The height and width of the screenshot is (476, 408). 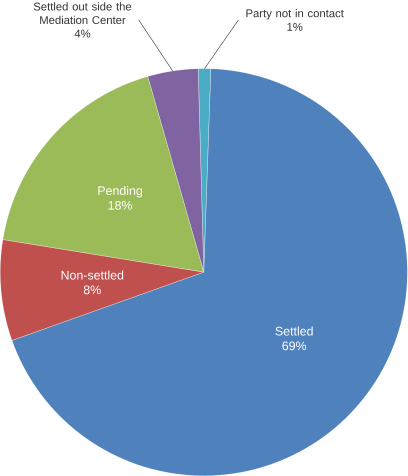 What do you see at coordinates (93, 275) in the screenshot?
I see `slice-label: Non-settled` at bounding box center [93, 275].